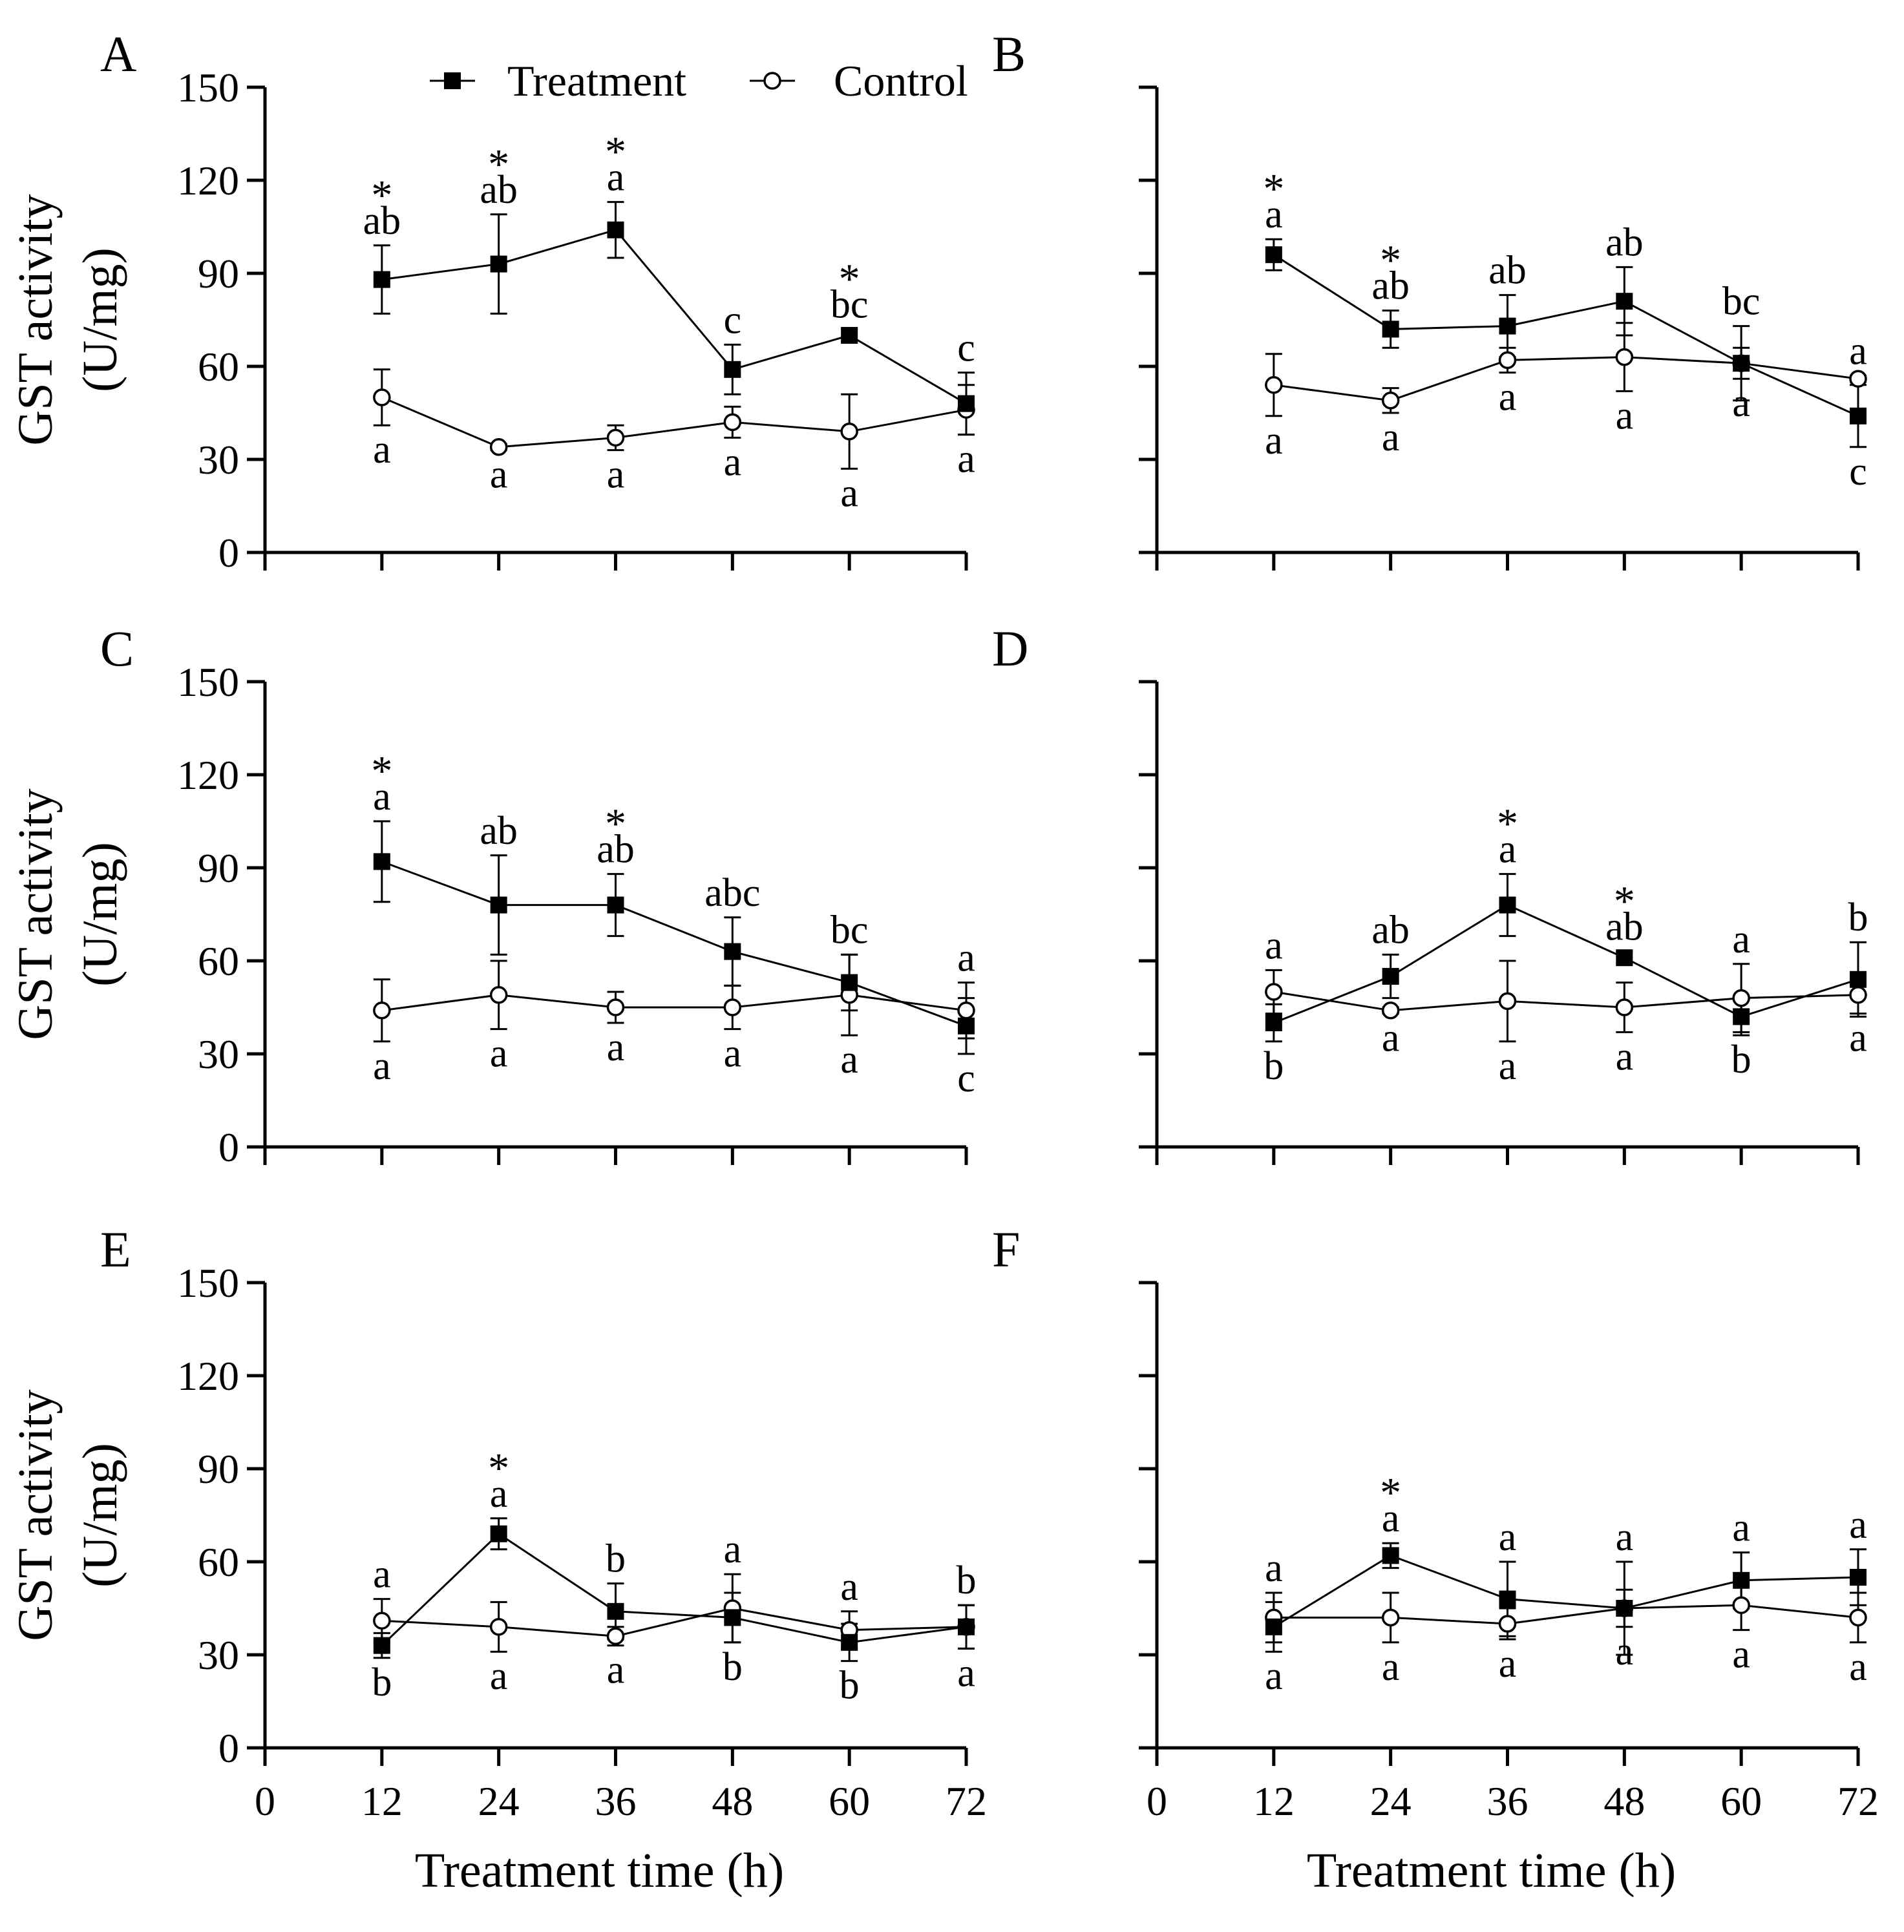 The image size is (1904, 1932). What do you see at coordinates (1010, 648) in the screenshot?
I see `panel-label: D` at bounding box center [1010, 648].